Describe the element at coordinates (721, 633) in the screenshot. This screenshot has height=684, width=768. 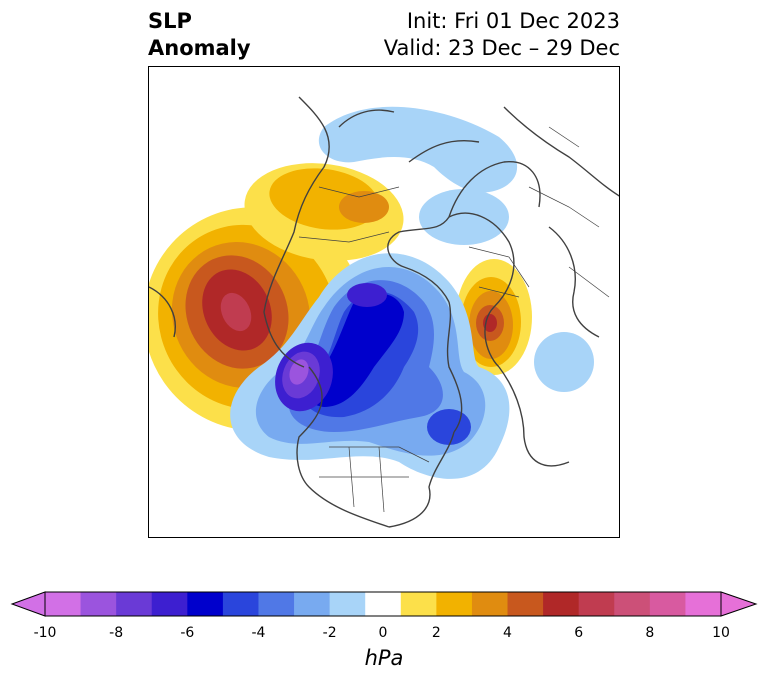
I see `colorbar-tick-label: 10` at that location.